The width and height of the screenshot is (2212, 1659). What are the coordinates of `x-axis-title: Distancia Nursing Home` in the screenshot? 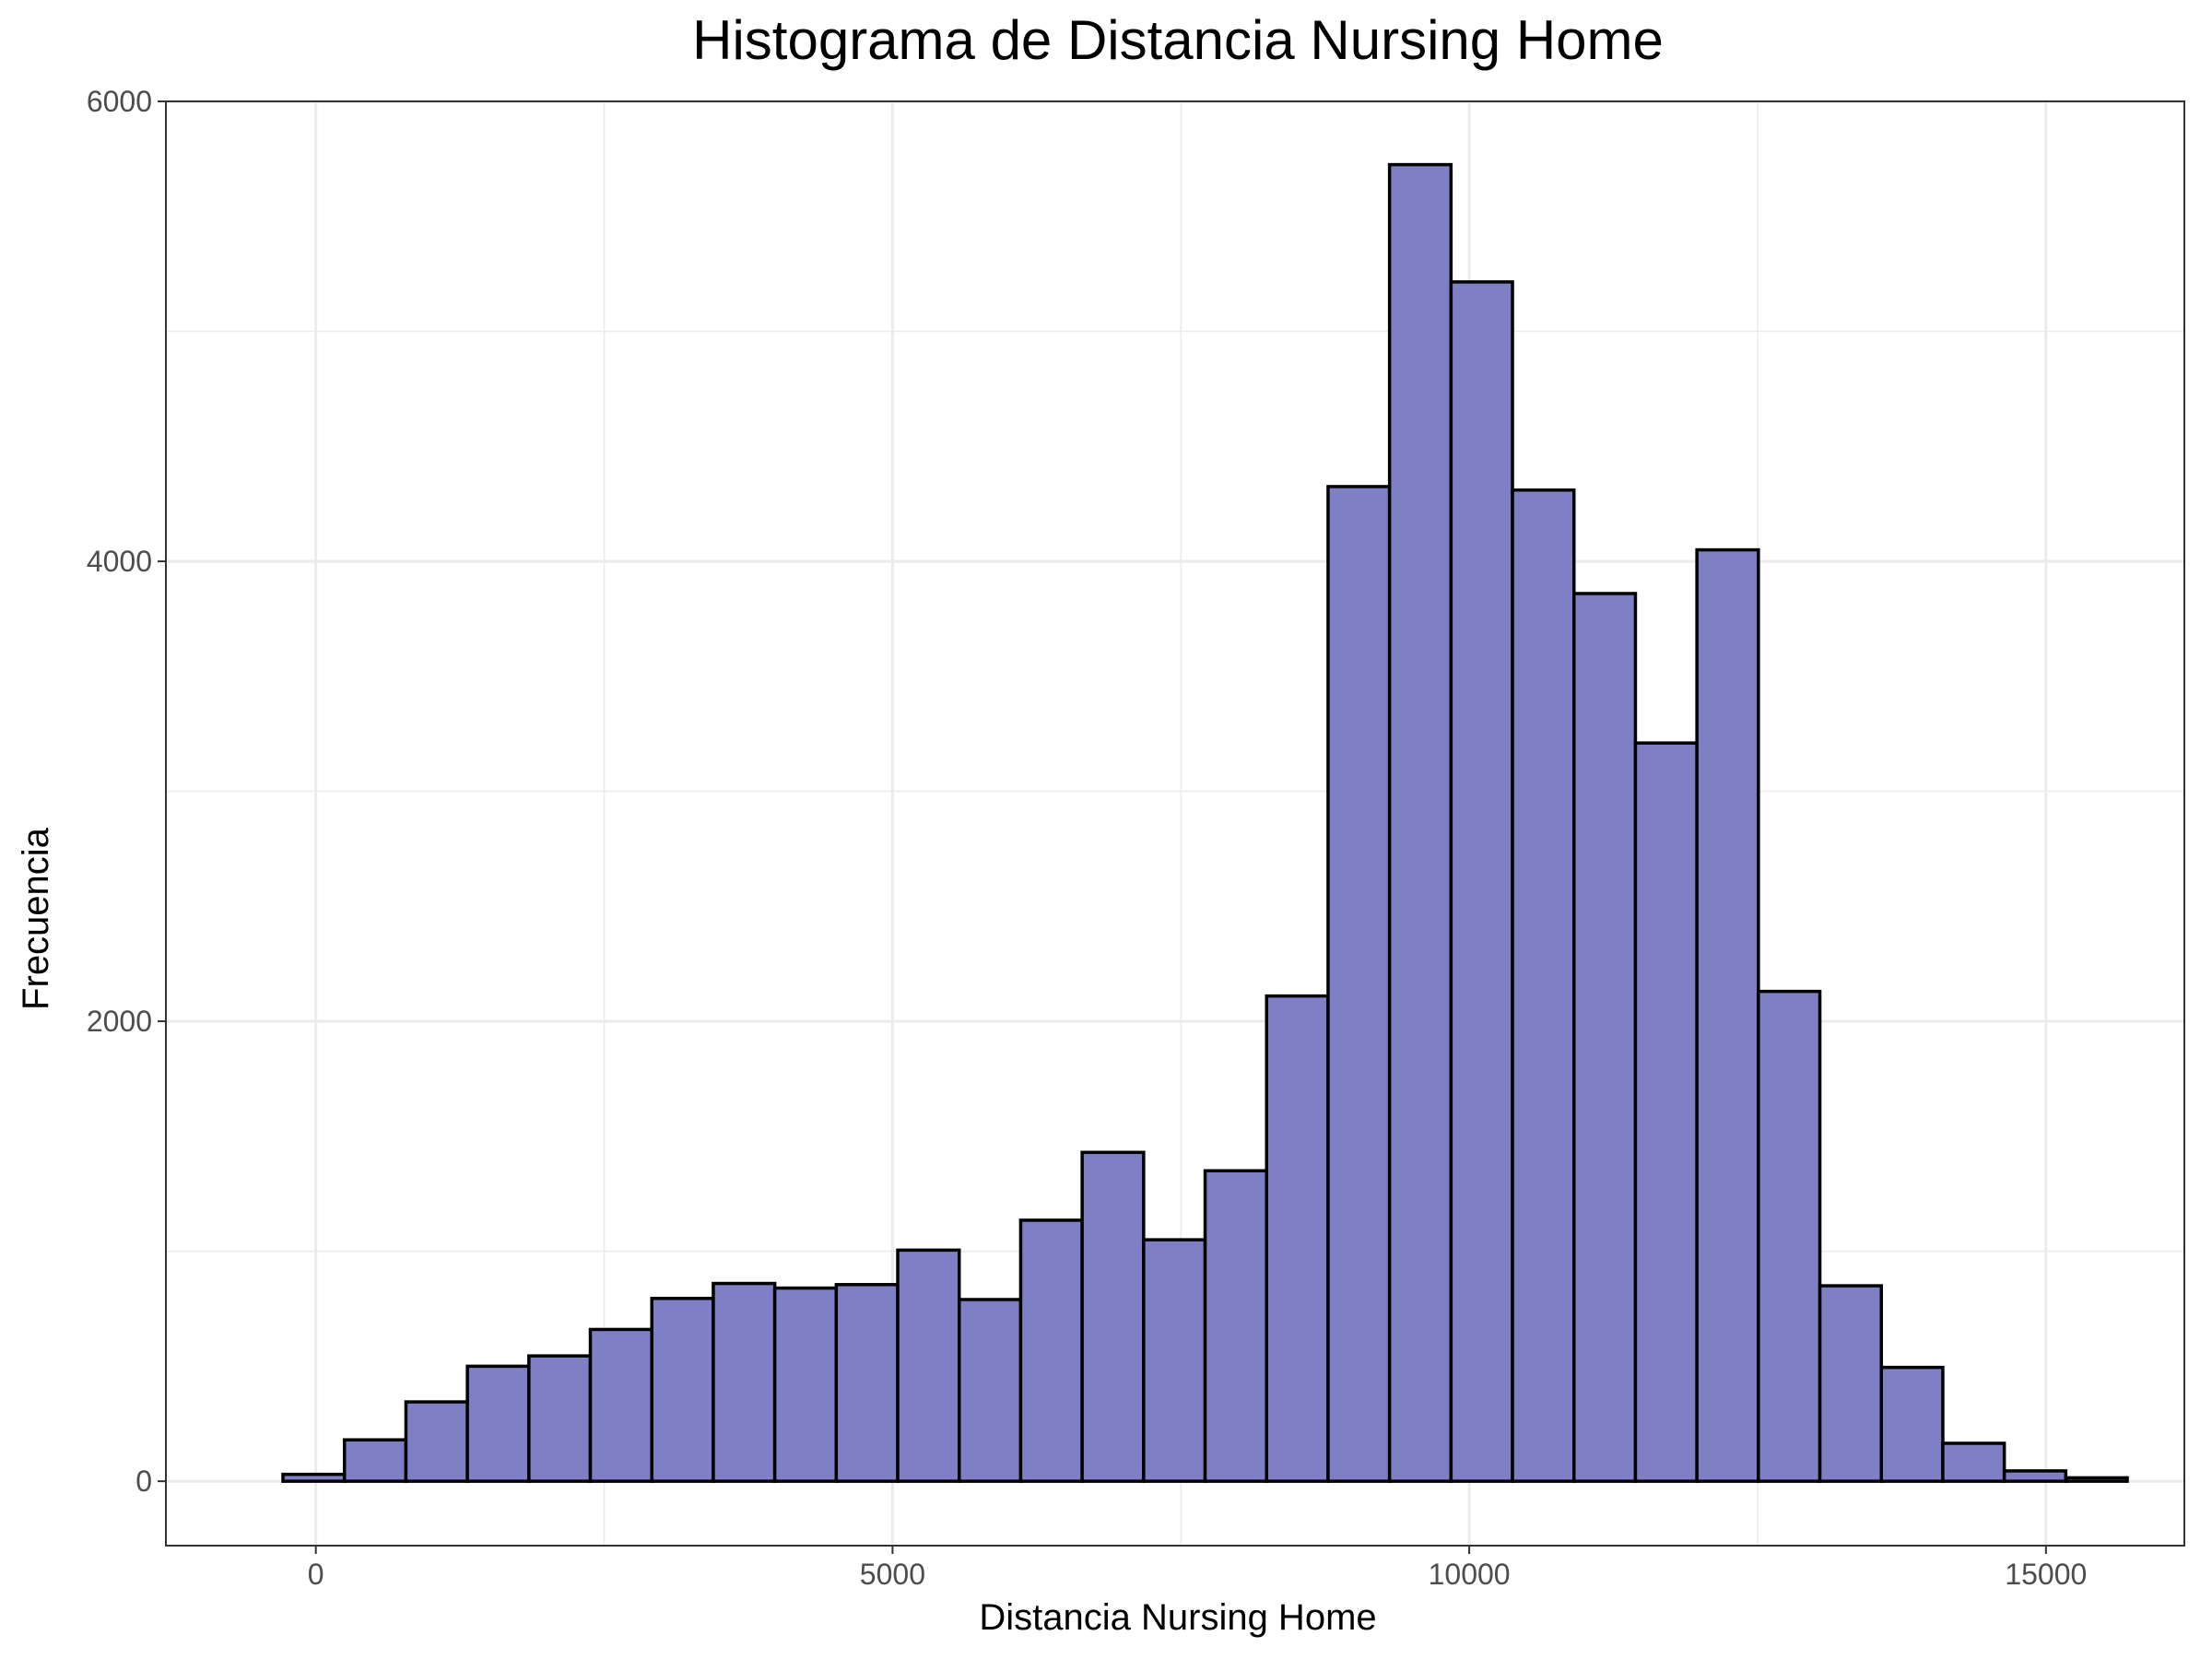 It's located at (1177, 1617).